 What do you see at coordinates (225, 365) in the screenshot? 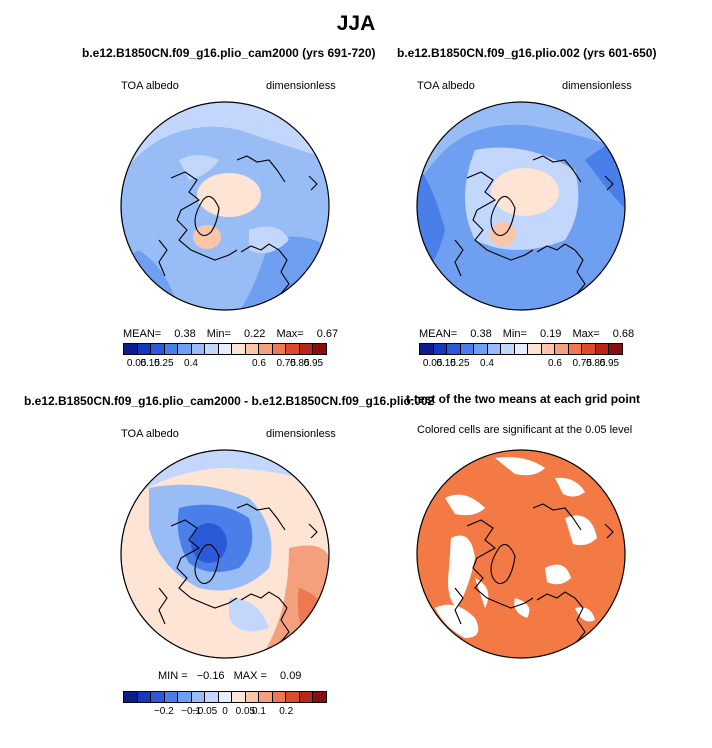
I see `panel1-colorbar-ticks: 0.05 0.15 0.25 0.4 0.6 0.75 0.85 0.95` at bounding box center [225, 365].